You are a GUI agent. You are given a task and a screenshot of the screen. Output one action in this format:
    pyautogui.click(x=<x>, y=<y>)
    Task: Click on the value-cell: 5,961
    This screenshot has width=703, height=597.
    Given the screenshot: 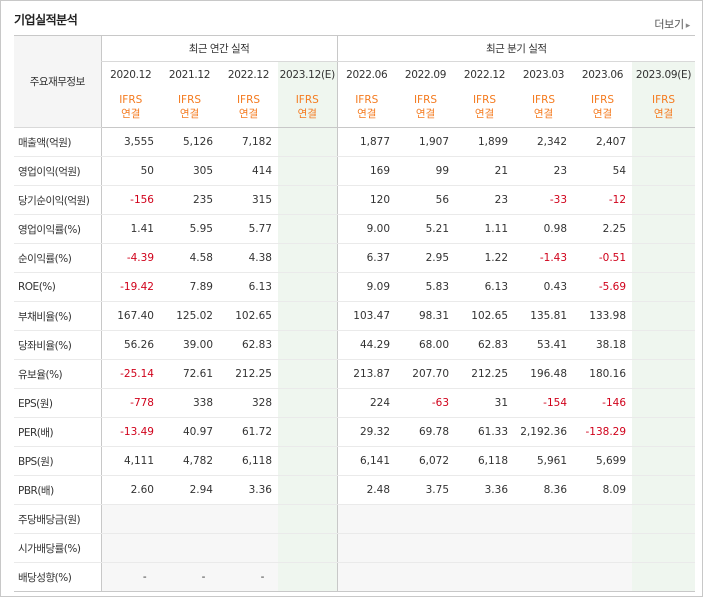 What is the action you would take?
    pyautogui.click(x=544, y=461)
    